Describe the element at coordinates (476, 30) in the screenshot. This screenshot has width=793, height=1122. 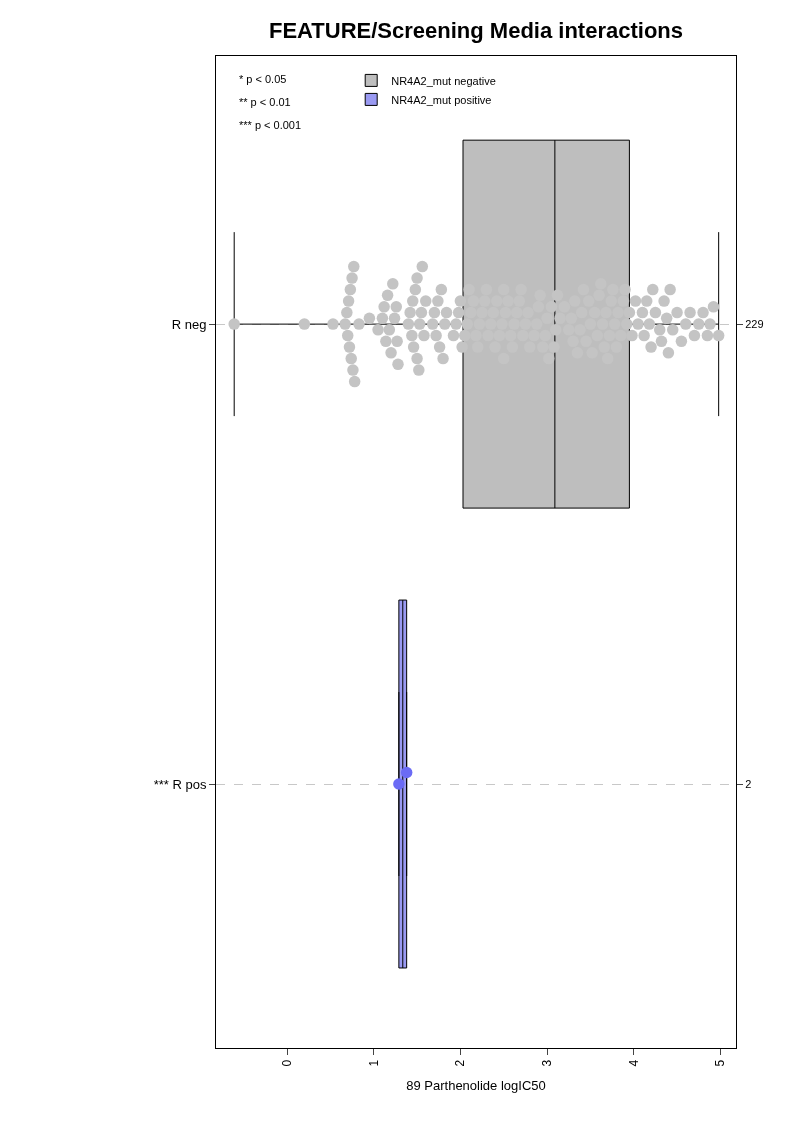
I see `chart-title: FEATURE/Screening Media interactions` at that location.